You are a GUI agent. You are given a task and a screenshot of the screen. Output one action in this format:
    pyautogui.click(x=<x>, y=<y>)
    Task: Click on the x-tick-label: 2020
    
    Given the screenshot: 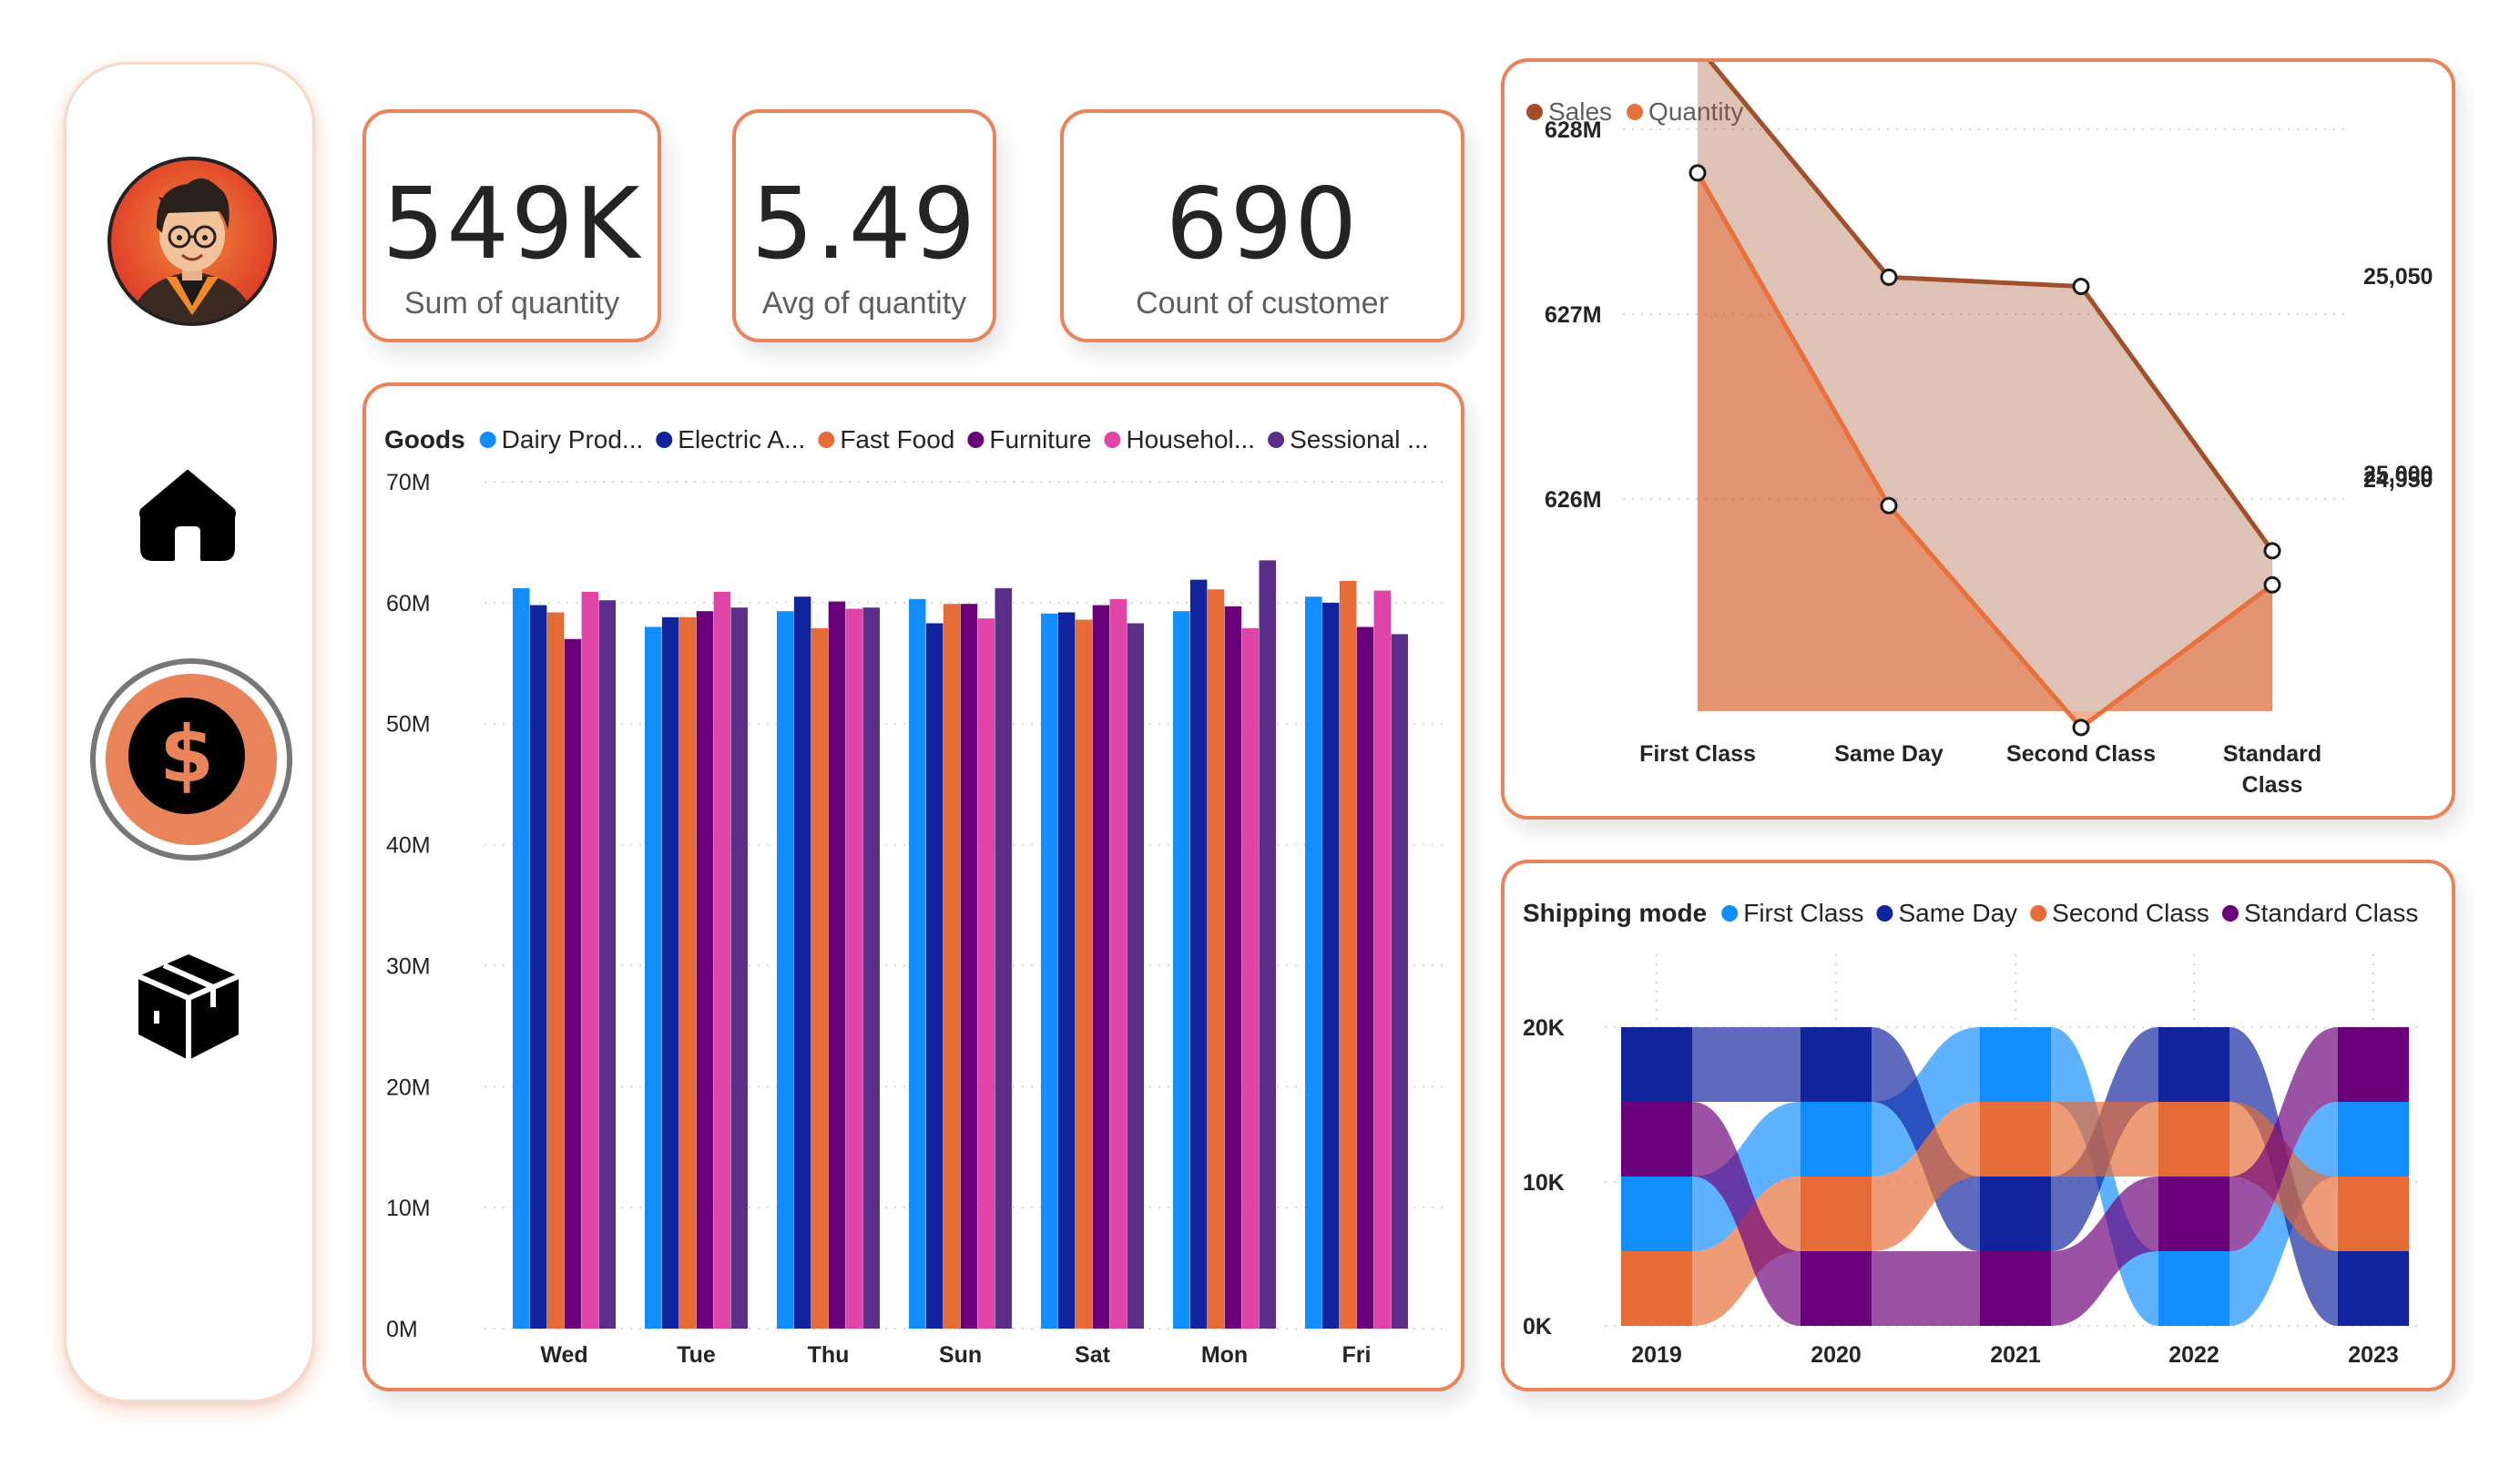 What is the action you would take?
    pyautogui.click(x=1836, y=1355)
    